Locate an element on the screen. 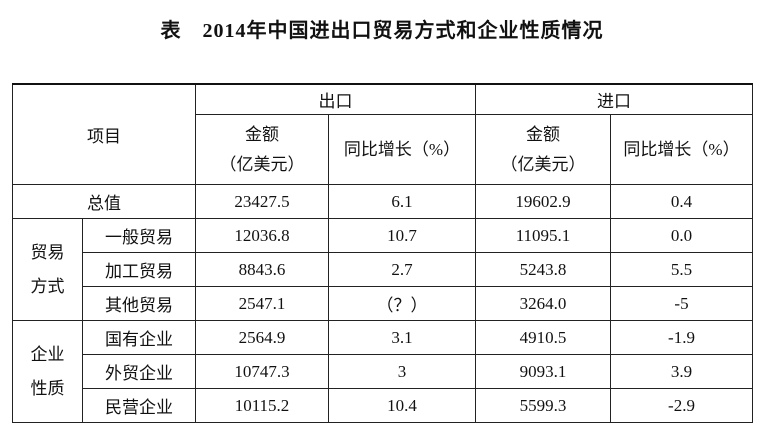 The image size is (764, 432). value-cell: 0.4 is located at coordinates (681, 201).